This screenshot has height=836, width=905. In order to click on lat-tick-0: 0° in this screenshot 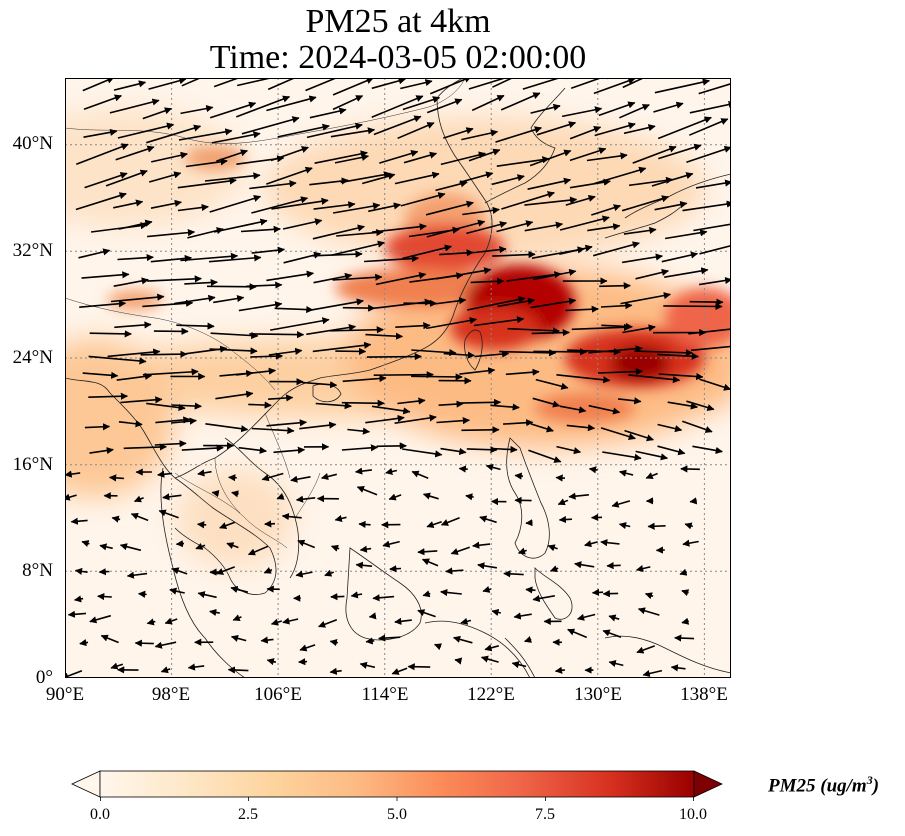, I will do `click(44, 677)`.